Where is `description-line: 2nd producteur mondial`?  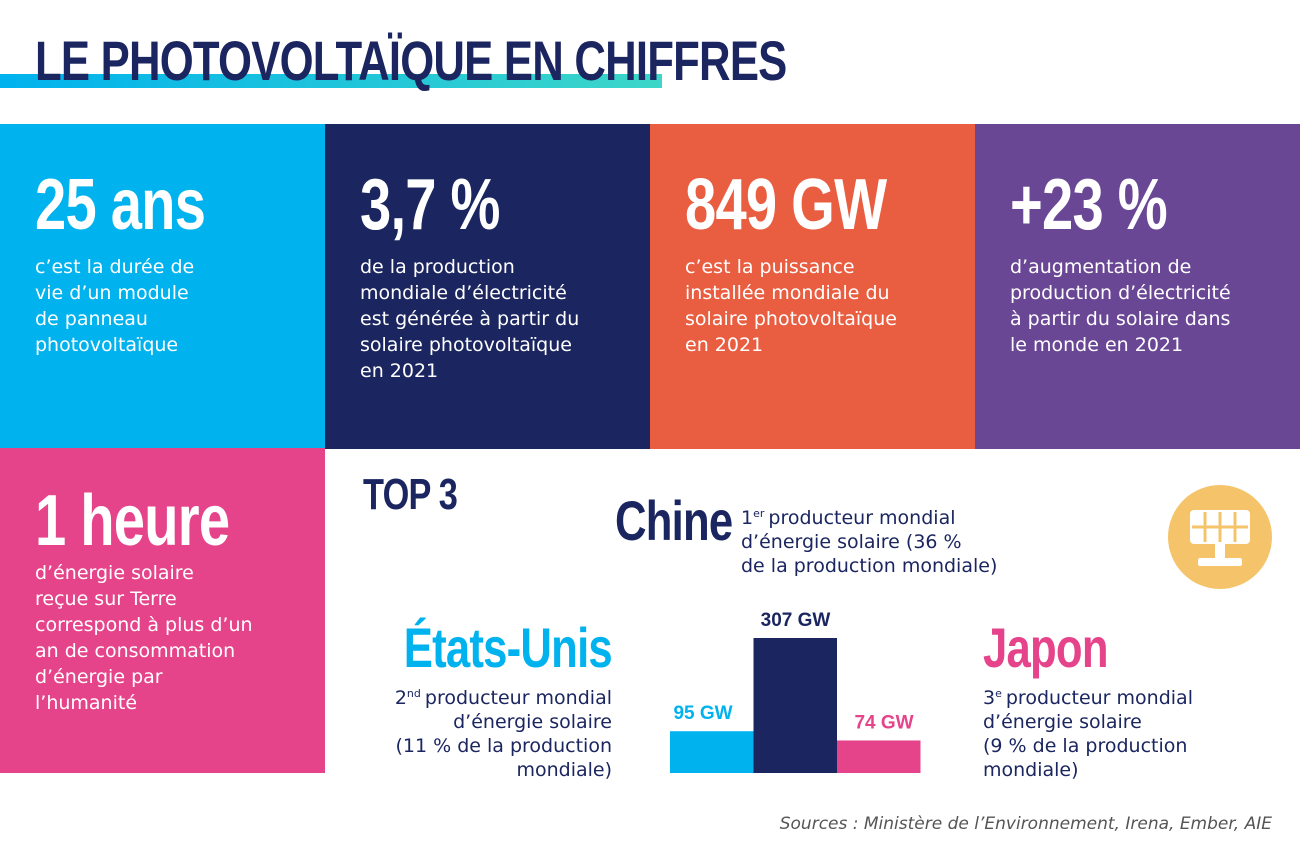 description-line: 2nd producteur mondial is located at coordinates (503, 696).